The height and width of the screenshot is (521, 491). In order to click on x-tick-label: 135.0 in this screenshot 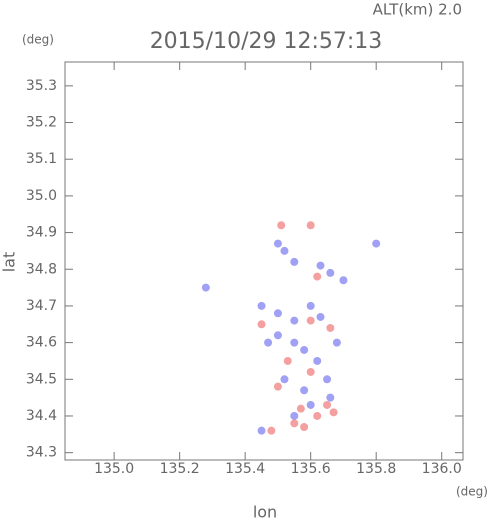, I will do `click(114, 469)`.